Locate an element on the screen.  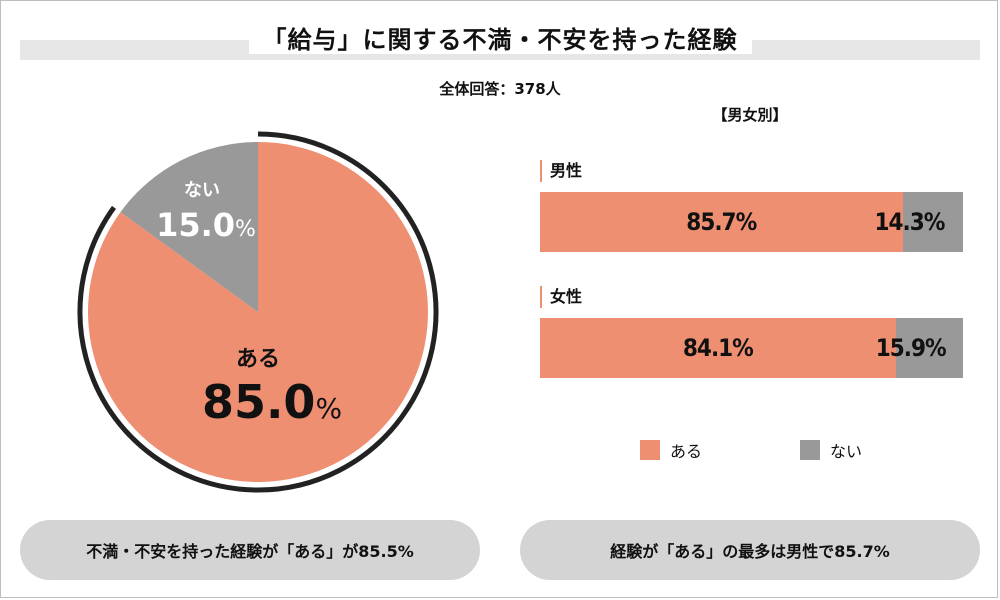
summary-left-text: 不満・不安を持った経験が「ある」が85.5% is located at coordinates (250, 551).